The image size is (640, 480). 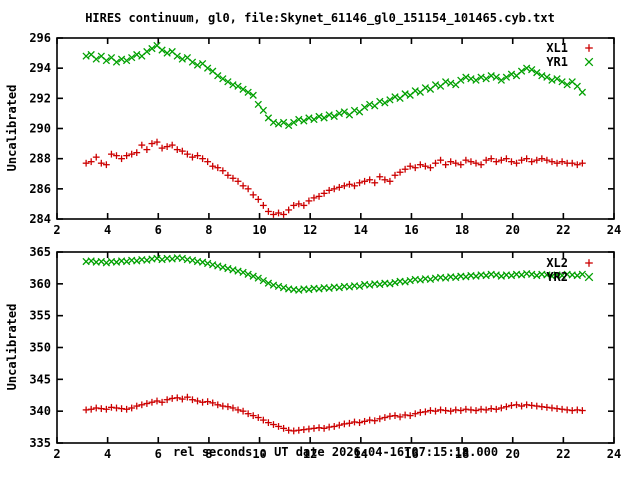 I want to click on y-tick-label: 355, so click(x=40, y=316).